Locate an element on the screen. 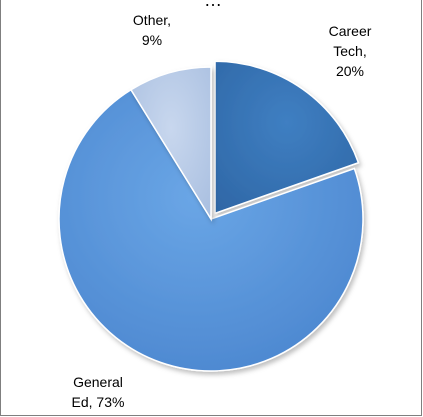  pie-slice-label-line: 9% is located at coordinates (152, 40).